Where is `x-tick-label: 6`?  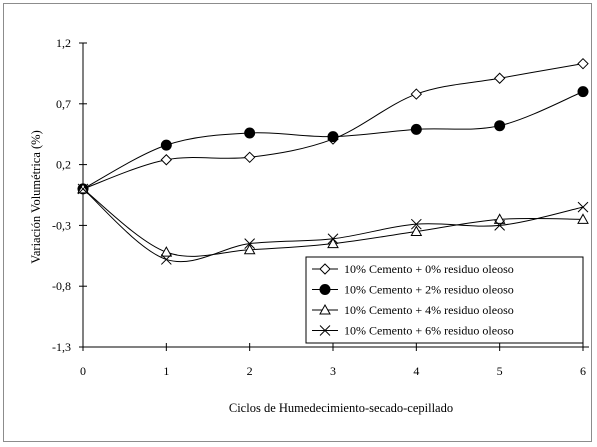
x-tick-label: 6 is located at coordinates (583, 371).